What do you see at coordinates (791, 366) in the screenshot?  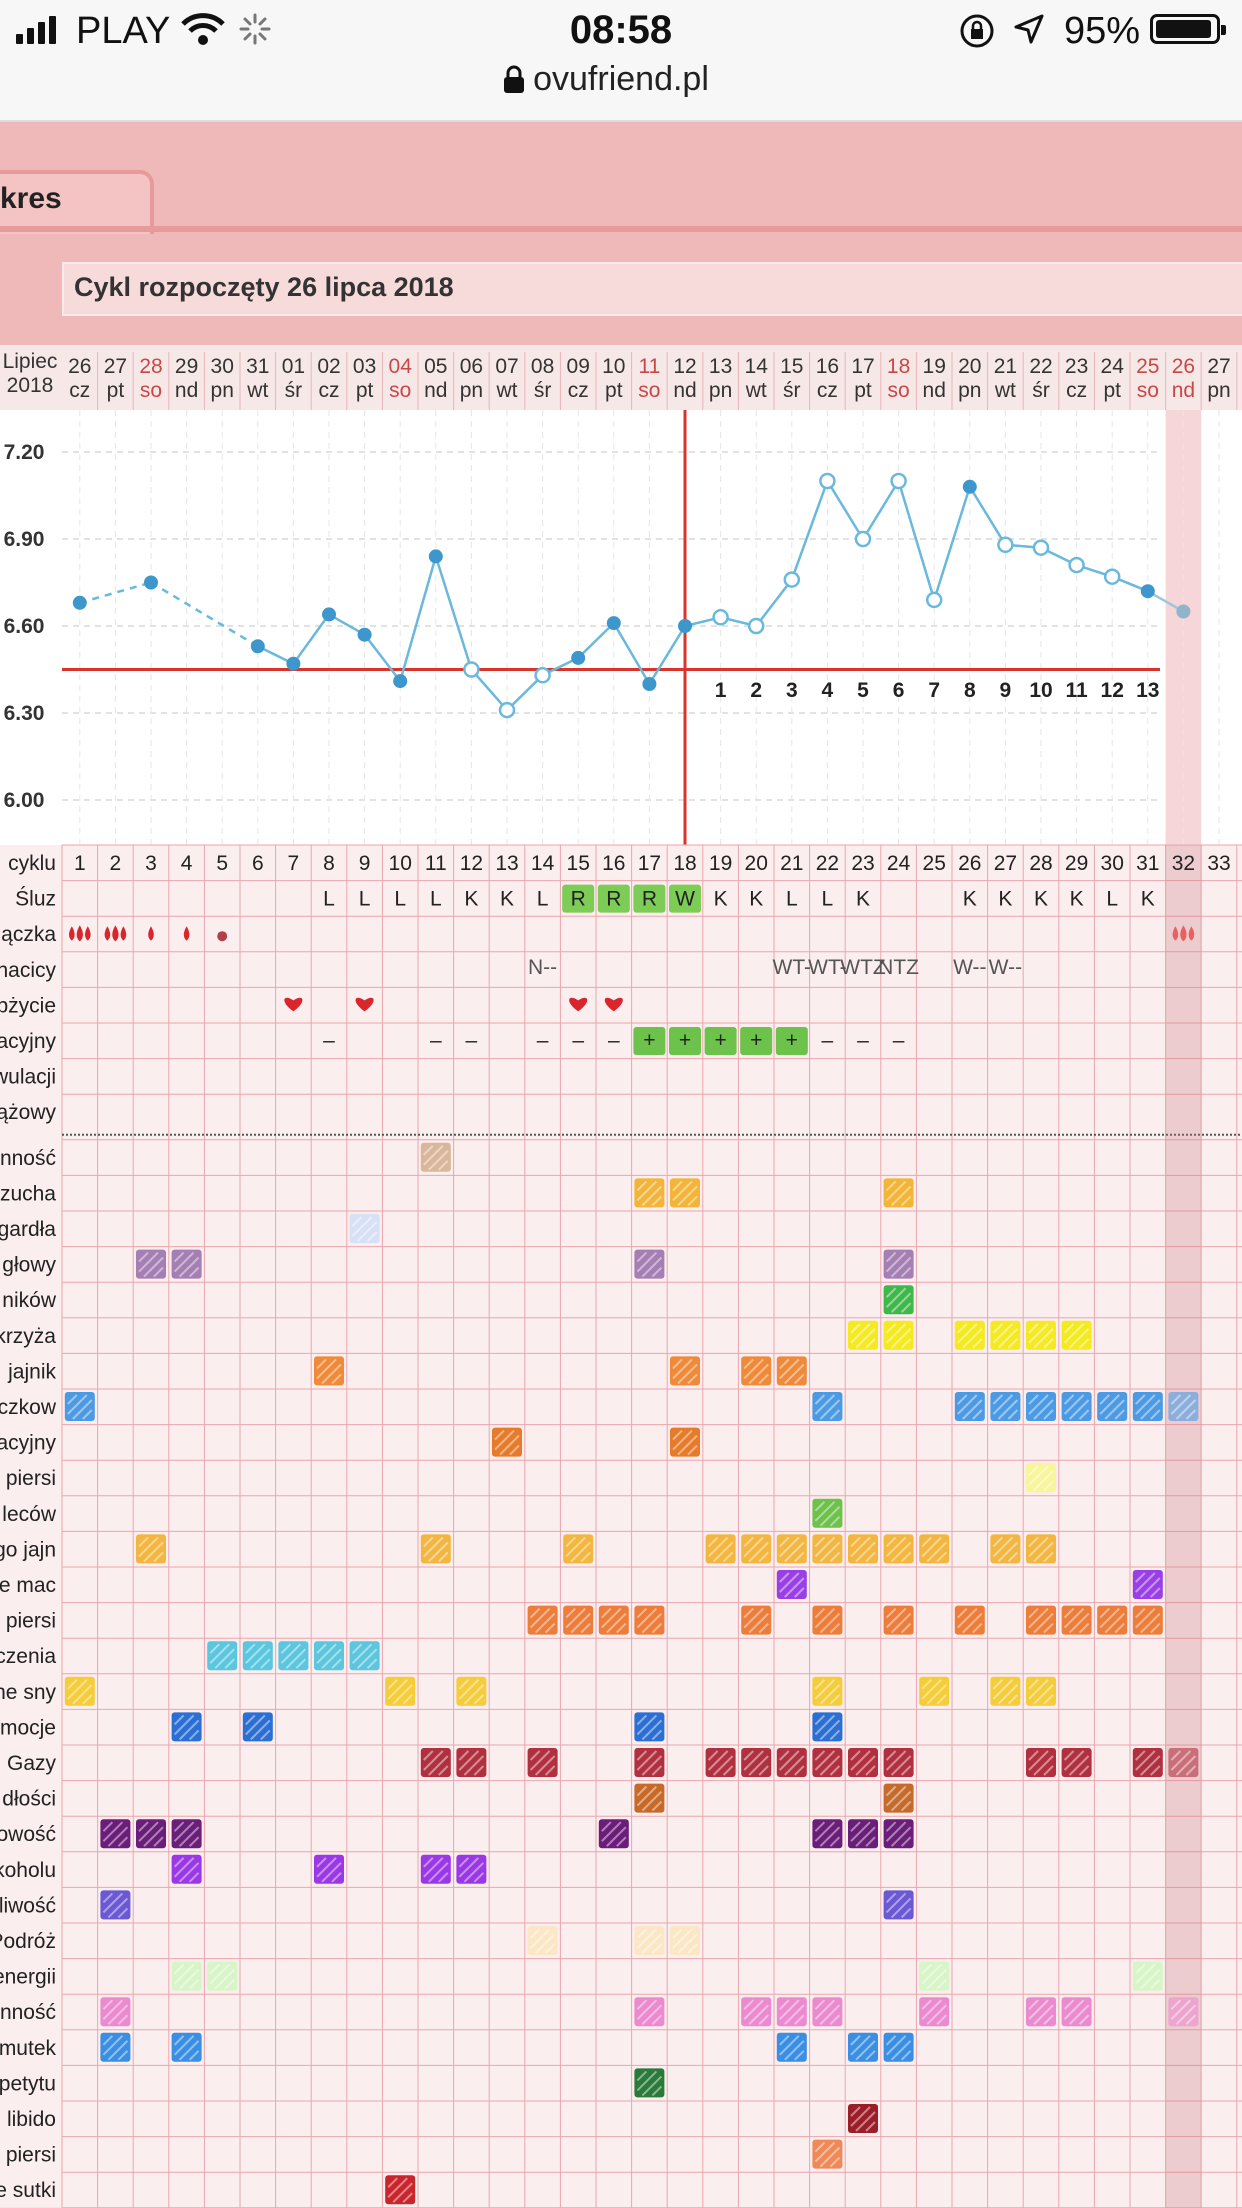 I see `date-label: 15` at bounding box center [791, 366].